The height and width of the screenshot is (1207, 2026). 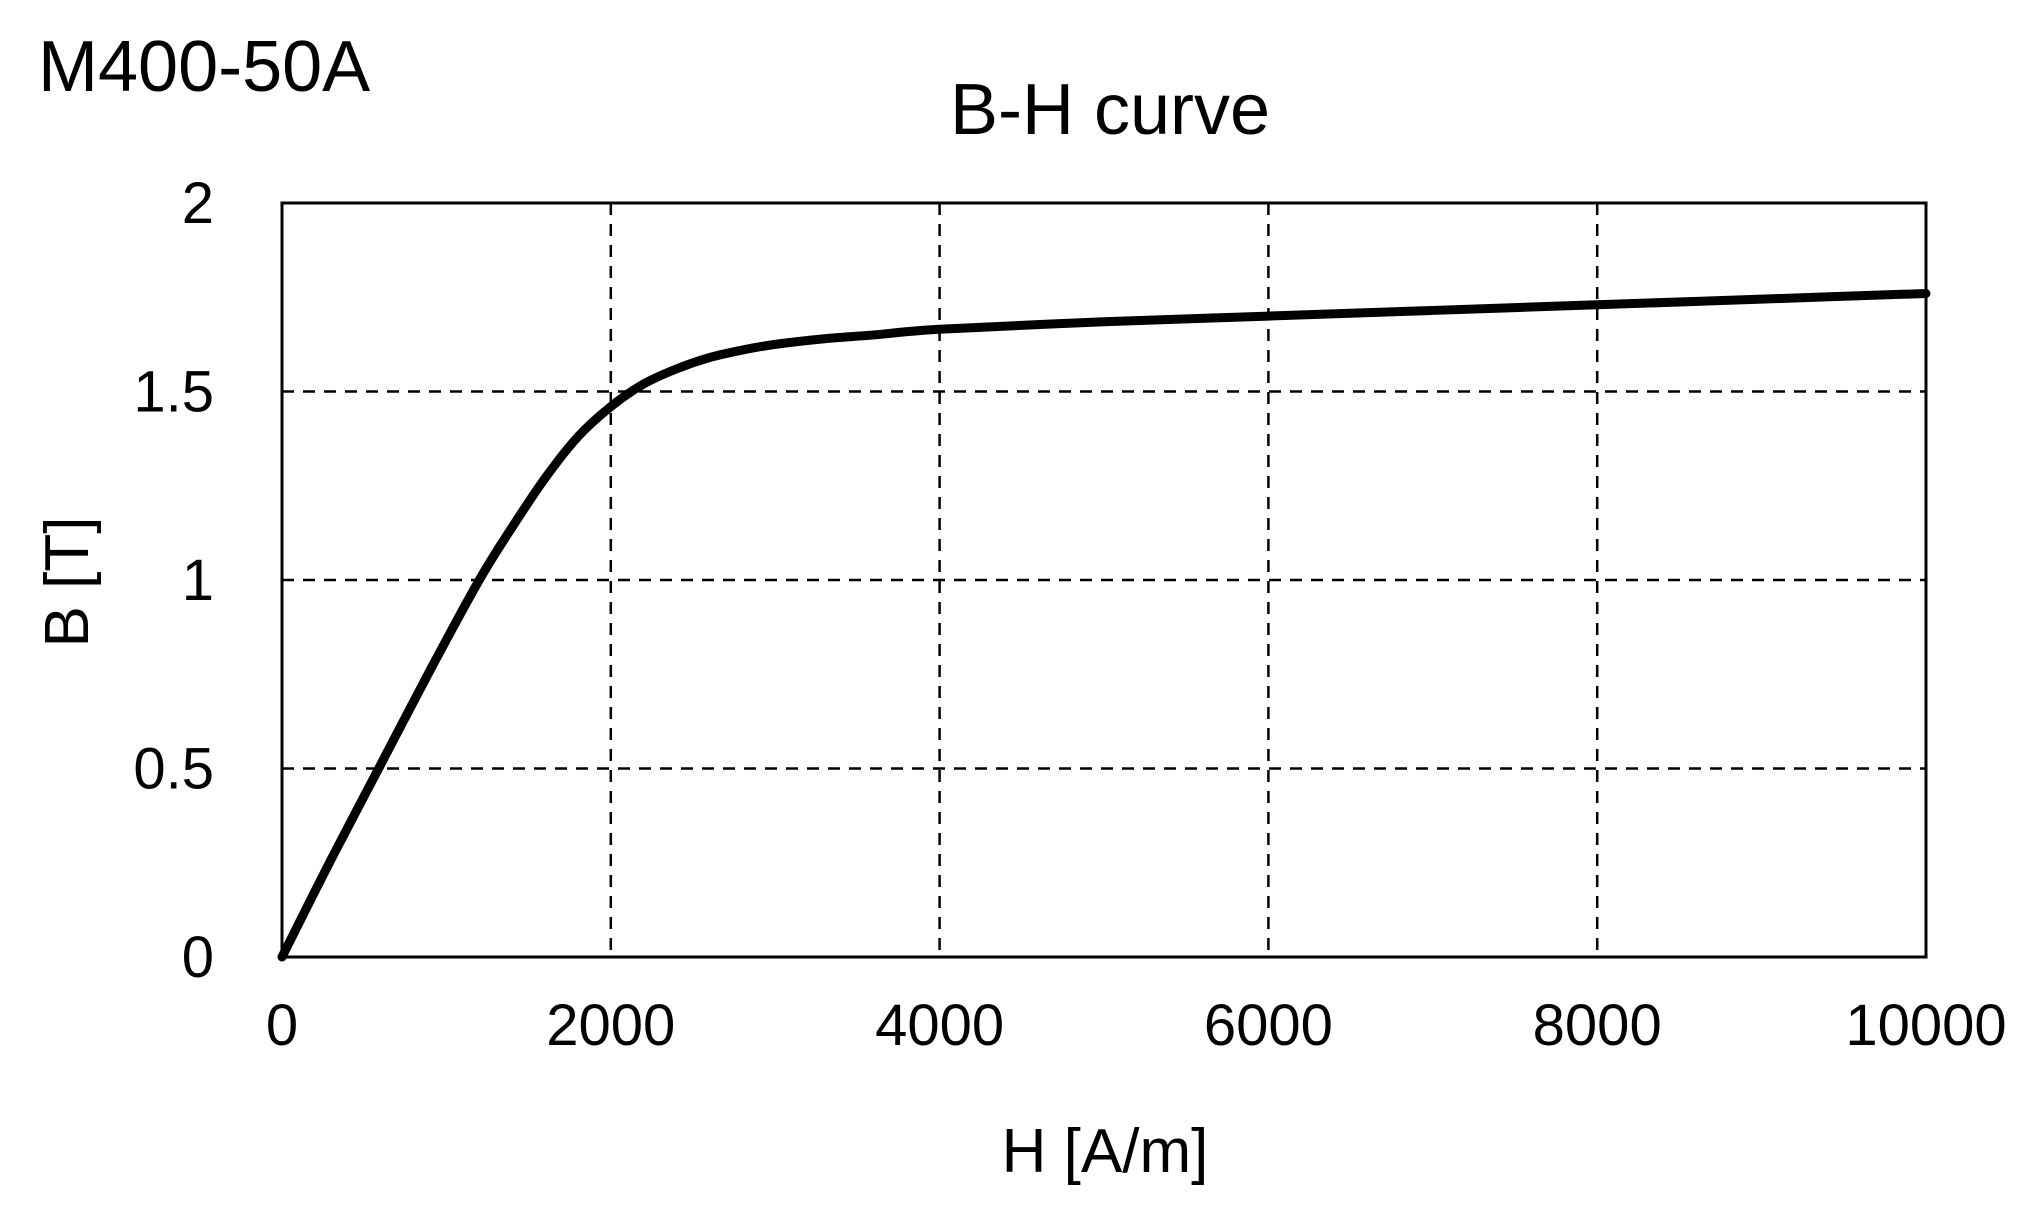 What do you see at coordinates (1925, 1025) in the screenshot?
I see `x-tick-label: 10000` at bounding box center [1925, 1025].